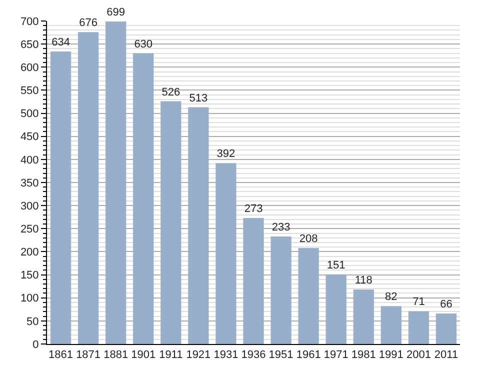  What do you see at coordinates (116, 355) in the screenshot?
I see `x-tick-label: 1881` at bounding box center [116, 355].